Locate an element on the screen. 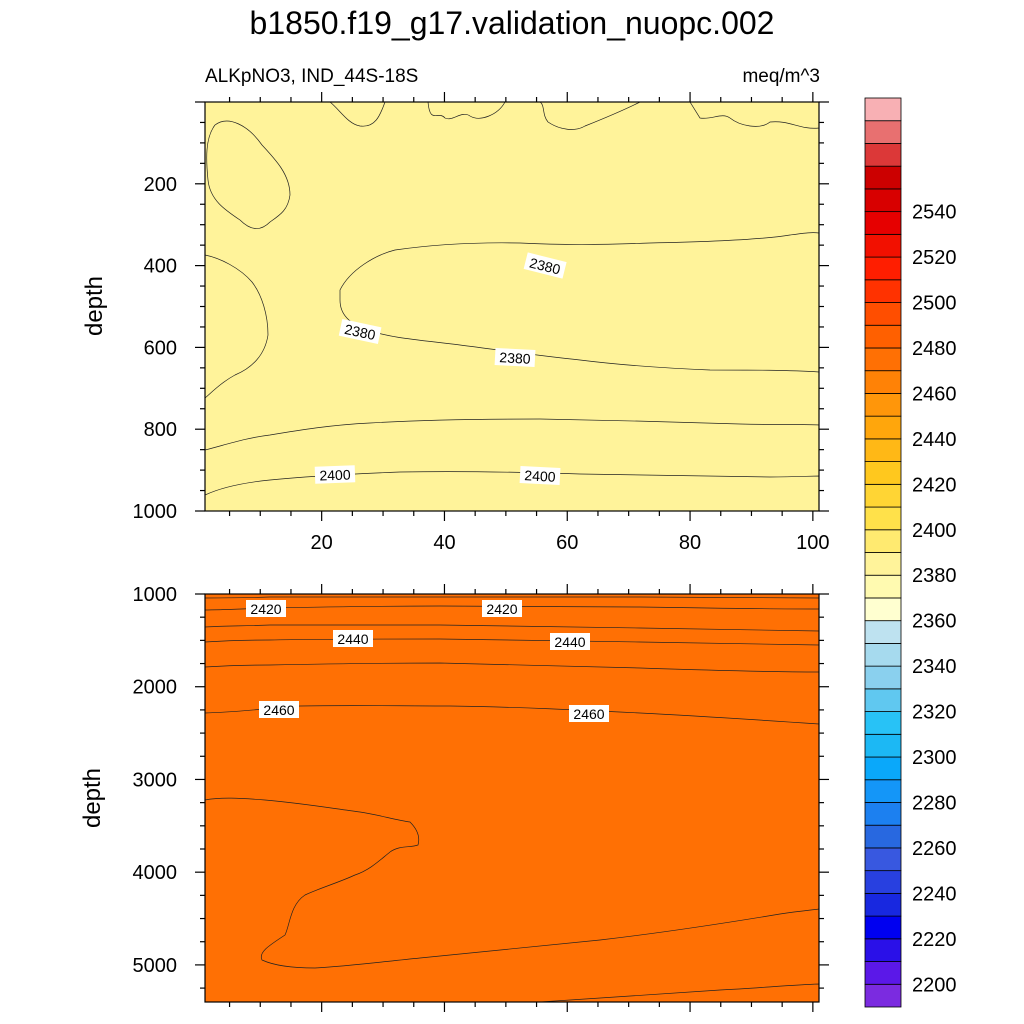 The image size is (1024, 1024). colorbar-tick-label: 2480 is located at coordinates (934, 349).